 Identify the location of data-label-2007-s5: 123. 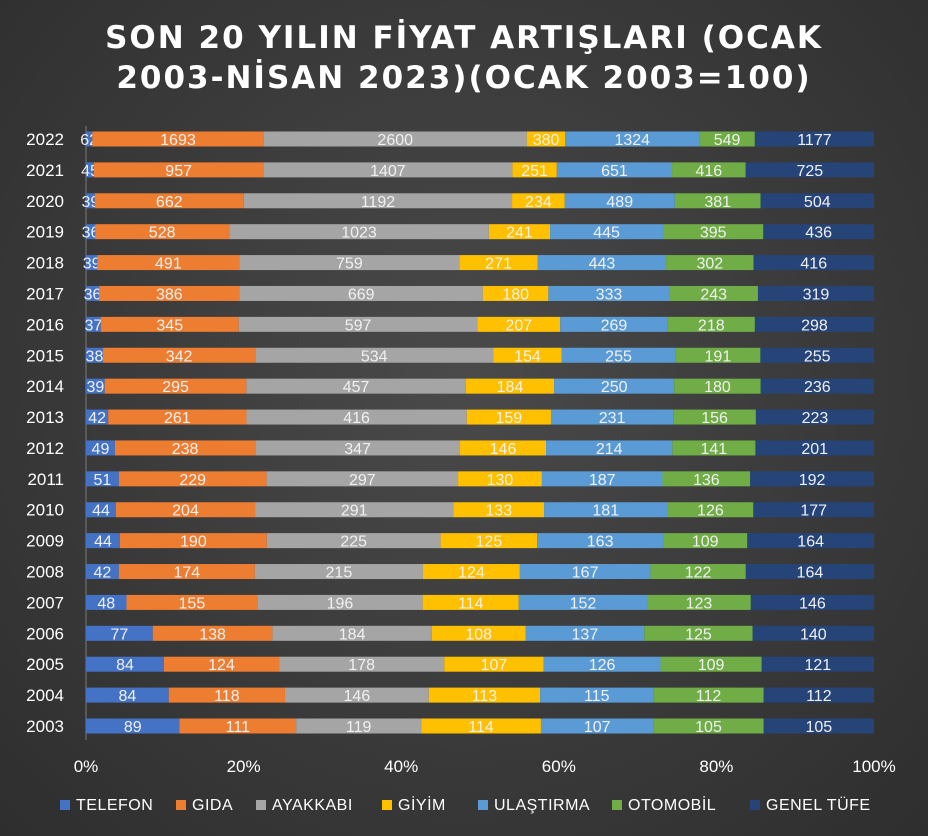
(699, 603).